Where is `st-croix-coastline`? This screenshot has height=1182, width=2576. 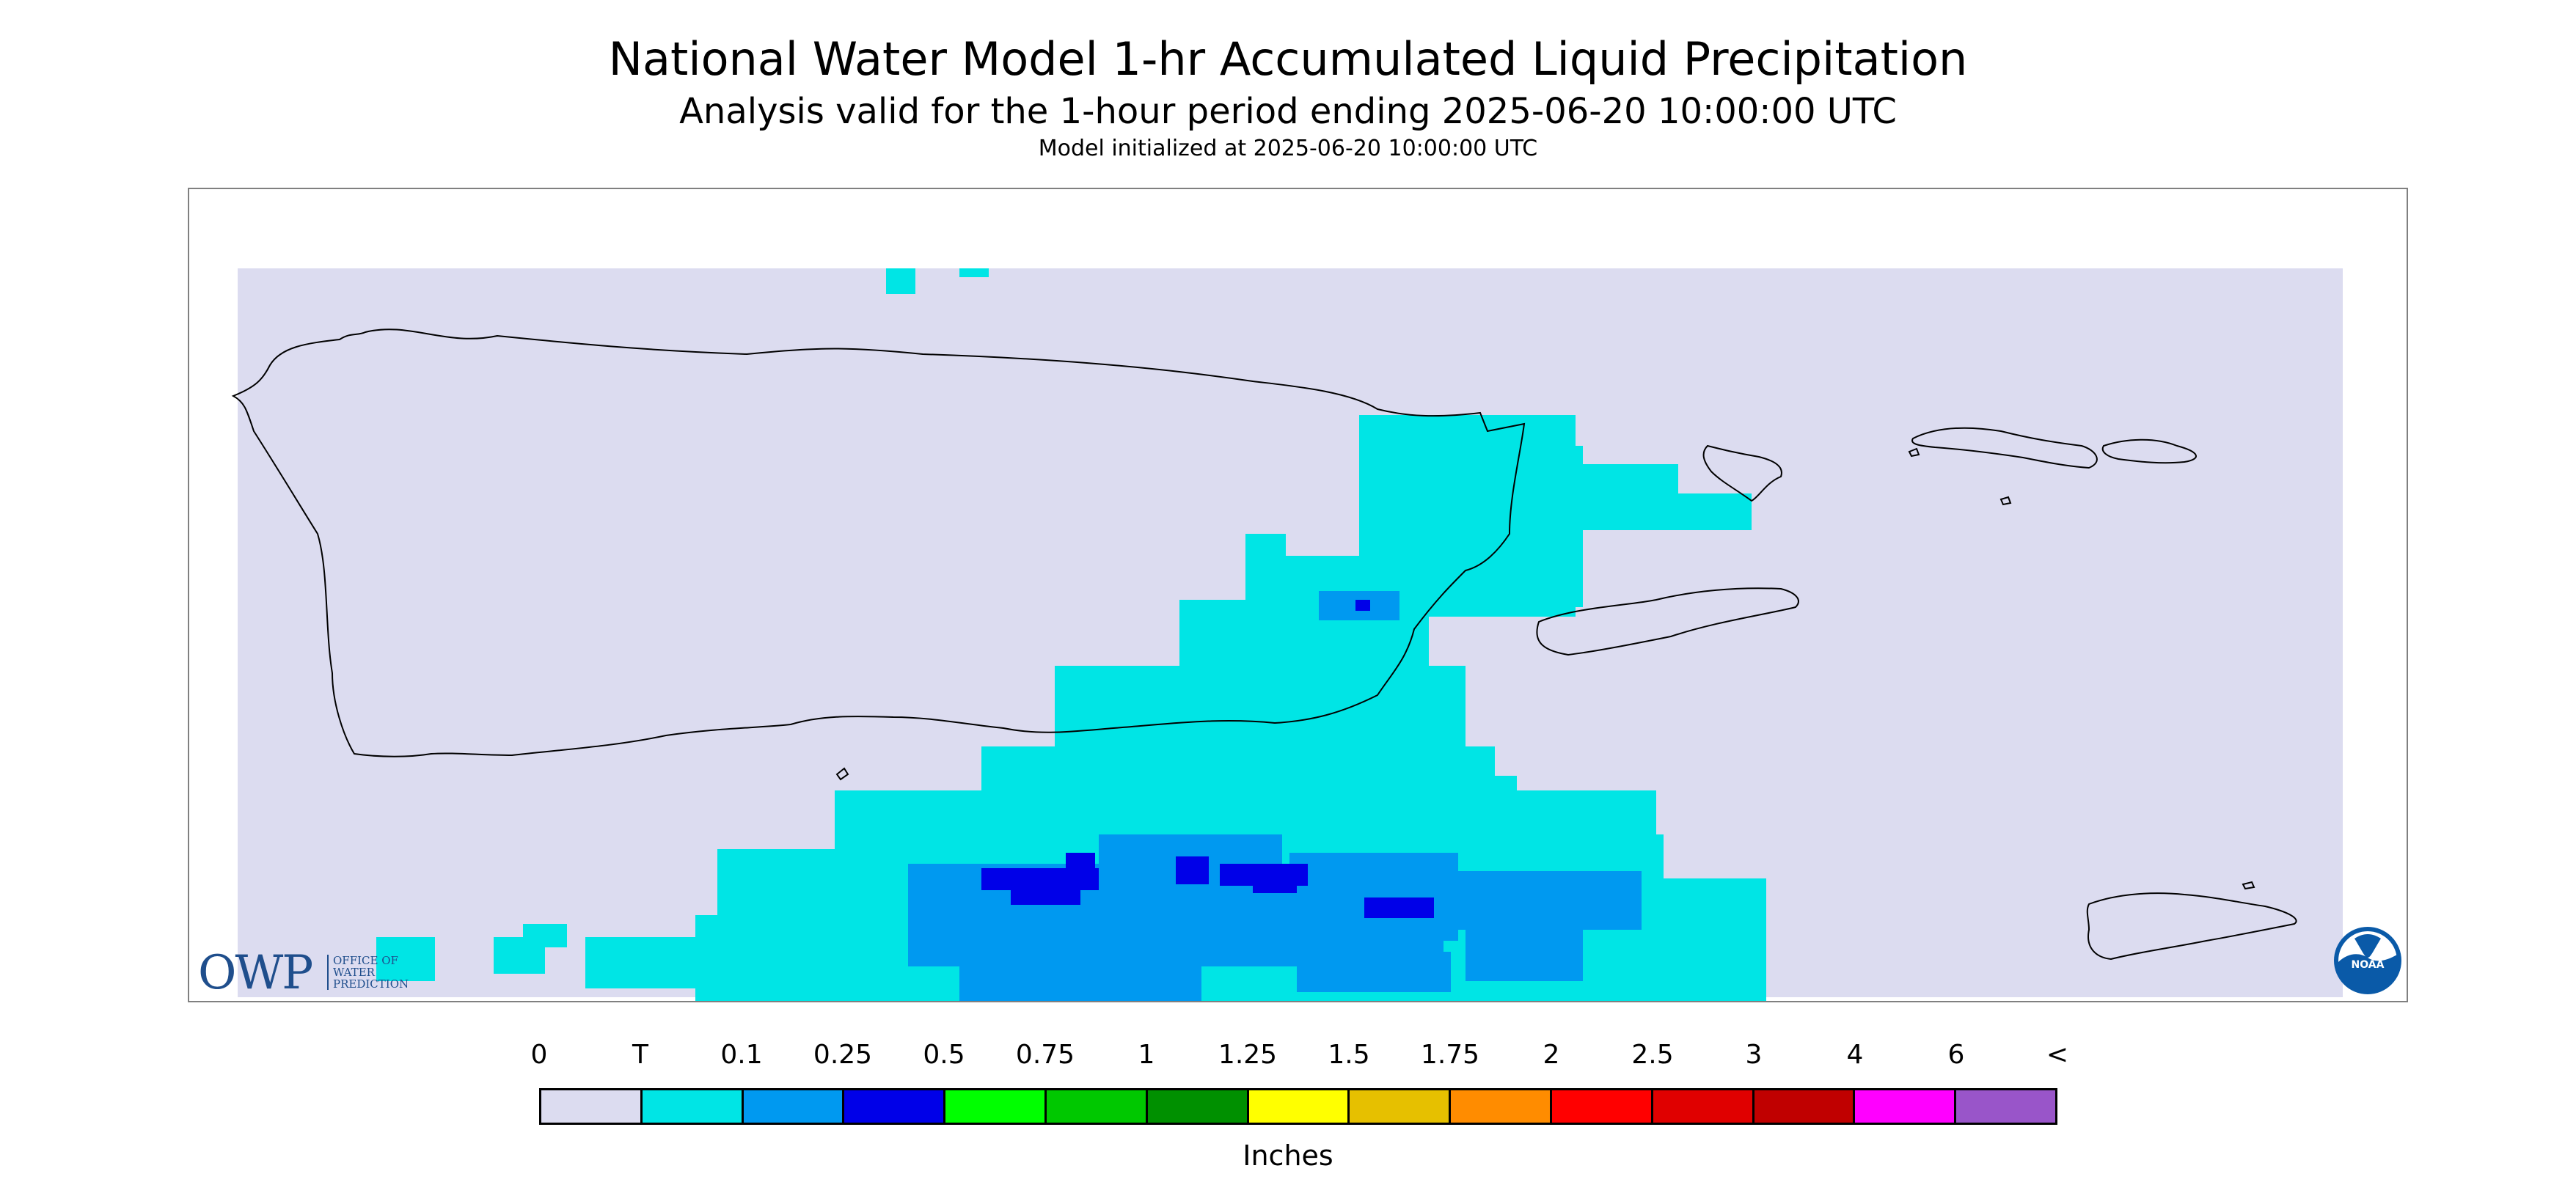
st-croix-coastline is located at coordinates (2191, 927).